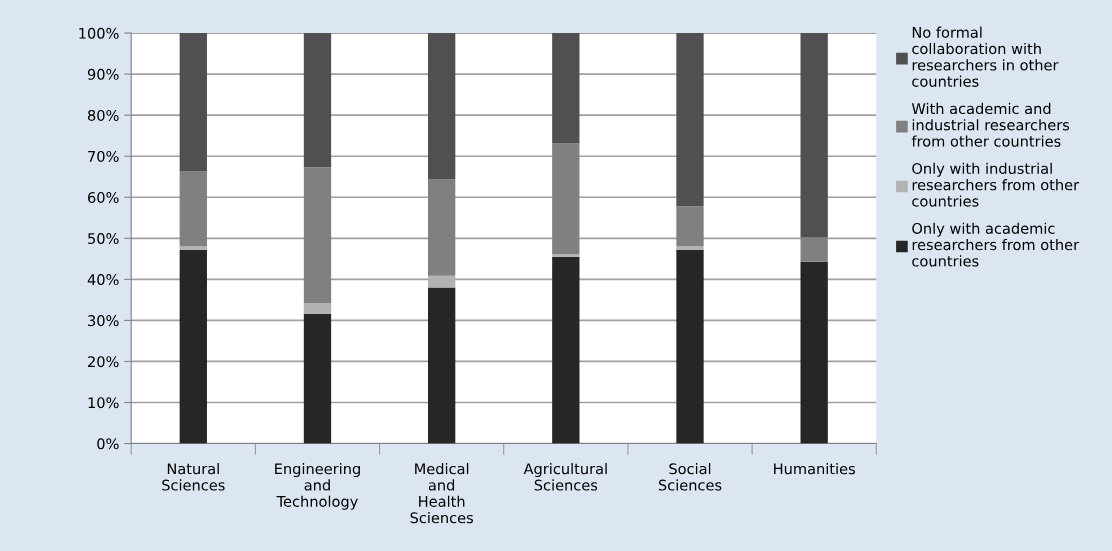  What do you see at coordinates (193, 477) in the screenshot?
I see `x-tick-label: Natural Sciences` at bounding box center [193, 477].